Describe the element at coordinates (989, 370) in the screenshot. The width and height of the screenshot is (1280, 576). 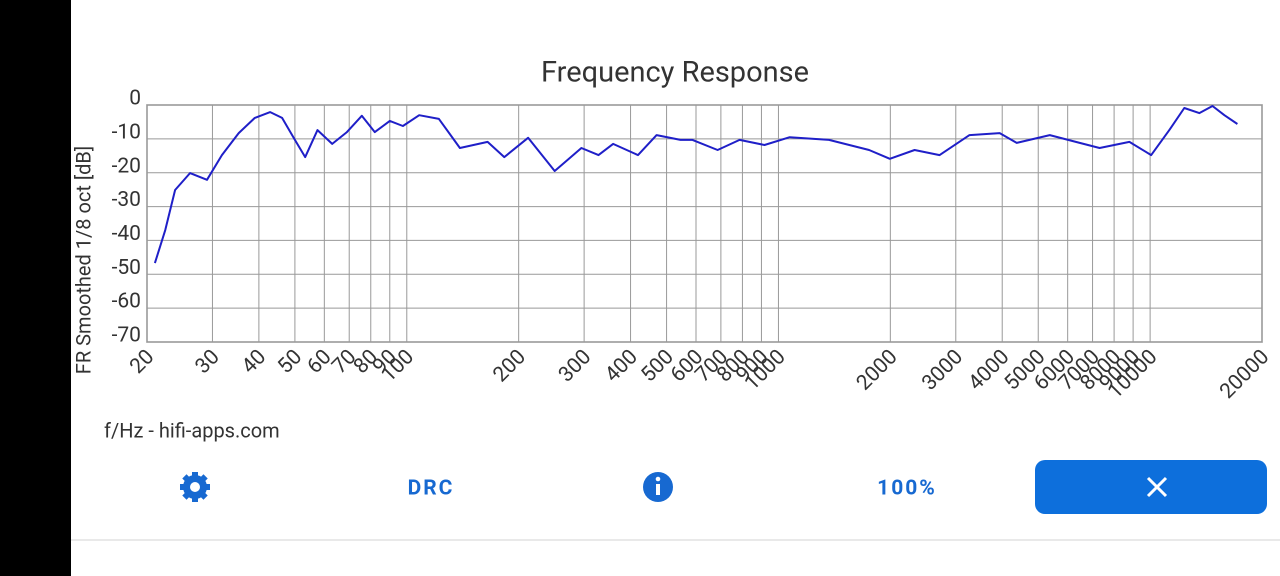
I see `x-tick-label: 4000` at that location.